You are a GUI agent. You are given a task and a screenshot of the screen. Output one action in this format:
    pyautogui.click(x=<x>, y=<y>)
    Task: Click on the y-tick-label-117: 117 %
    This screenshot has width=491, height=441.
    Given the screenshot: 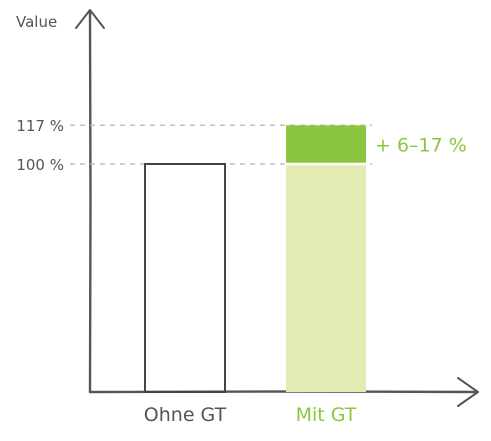 What is the action you would take?
    pyautogui.click(x=40, y=126)
    